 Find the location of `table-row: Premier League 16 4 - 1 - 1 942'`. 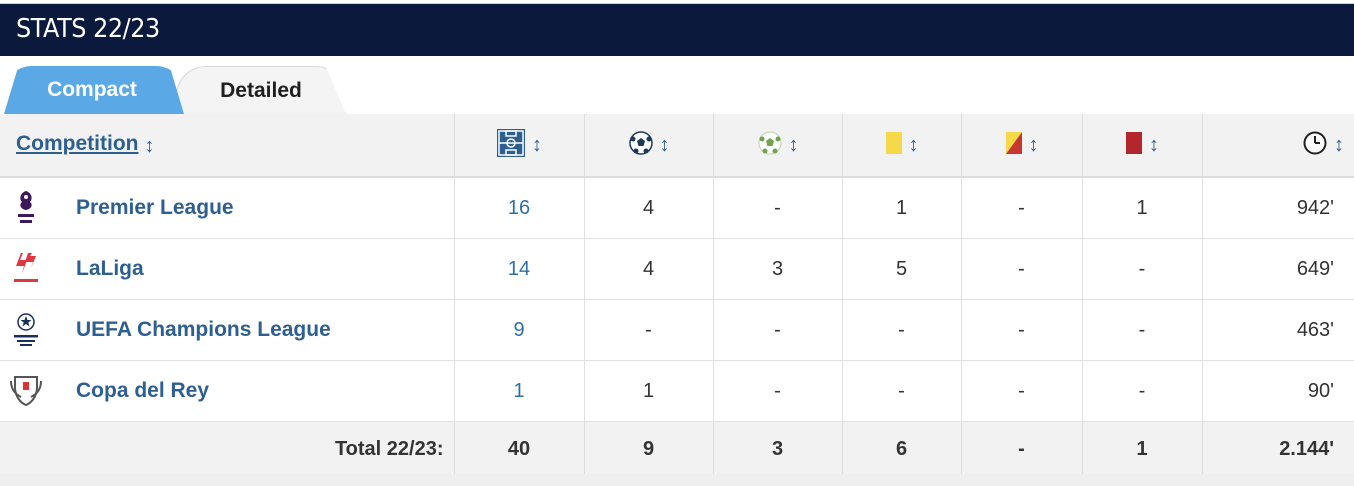

table-row: Premier League 16 4 - 1 - 1 942' is located at coordinates (677, 208).